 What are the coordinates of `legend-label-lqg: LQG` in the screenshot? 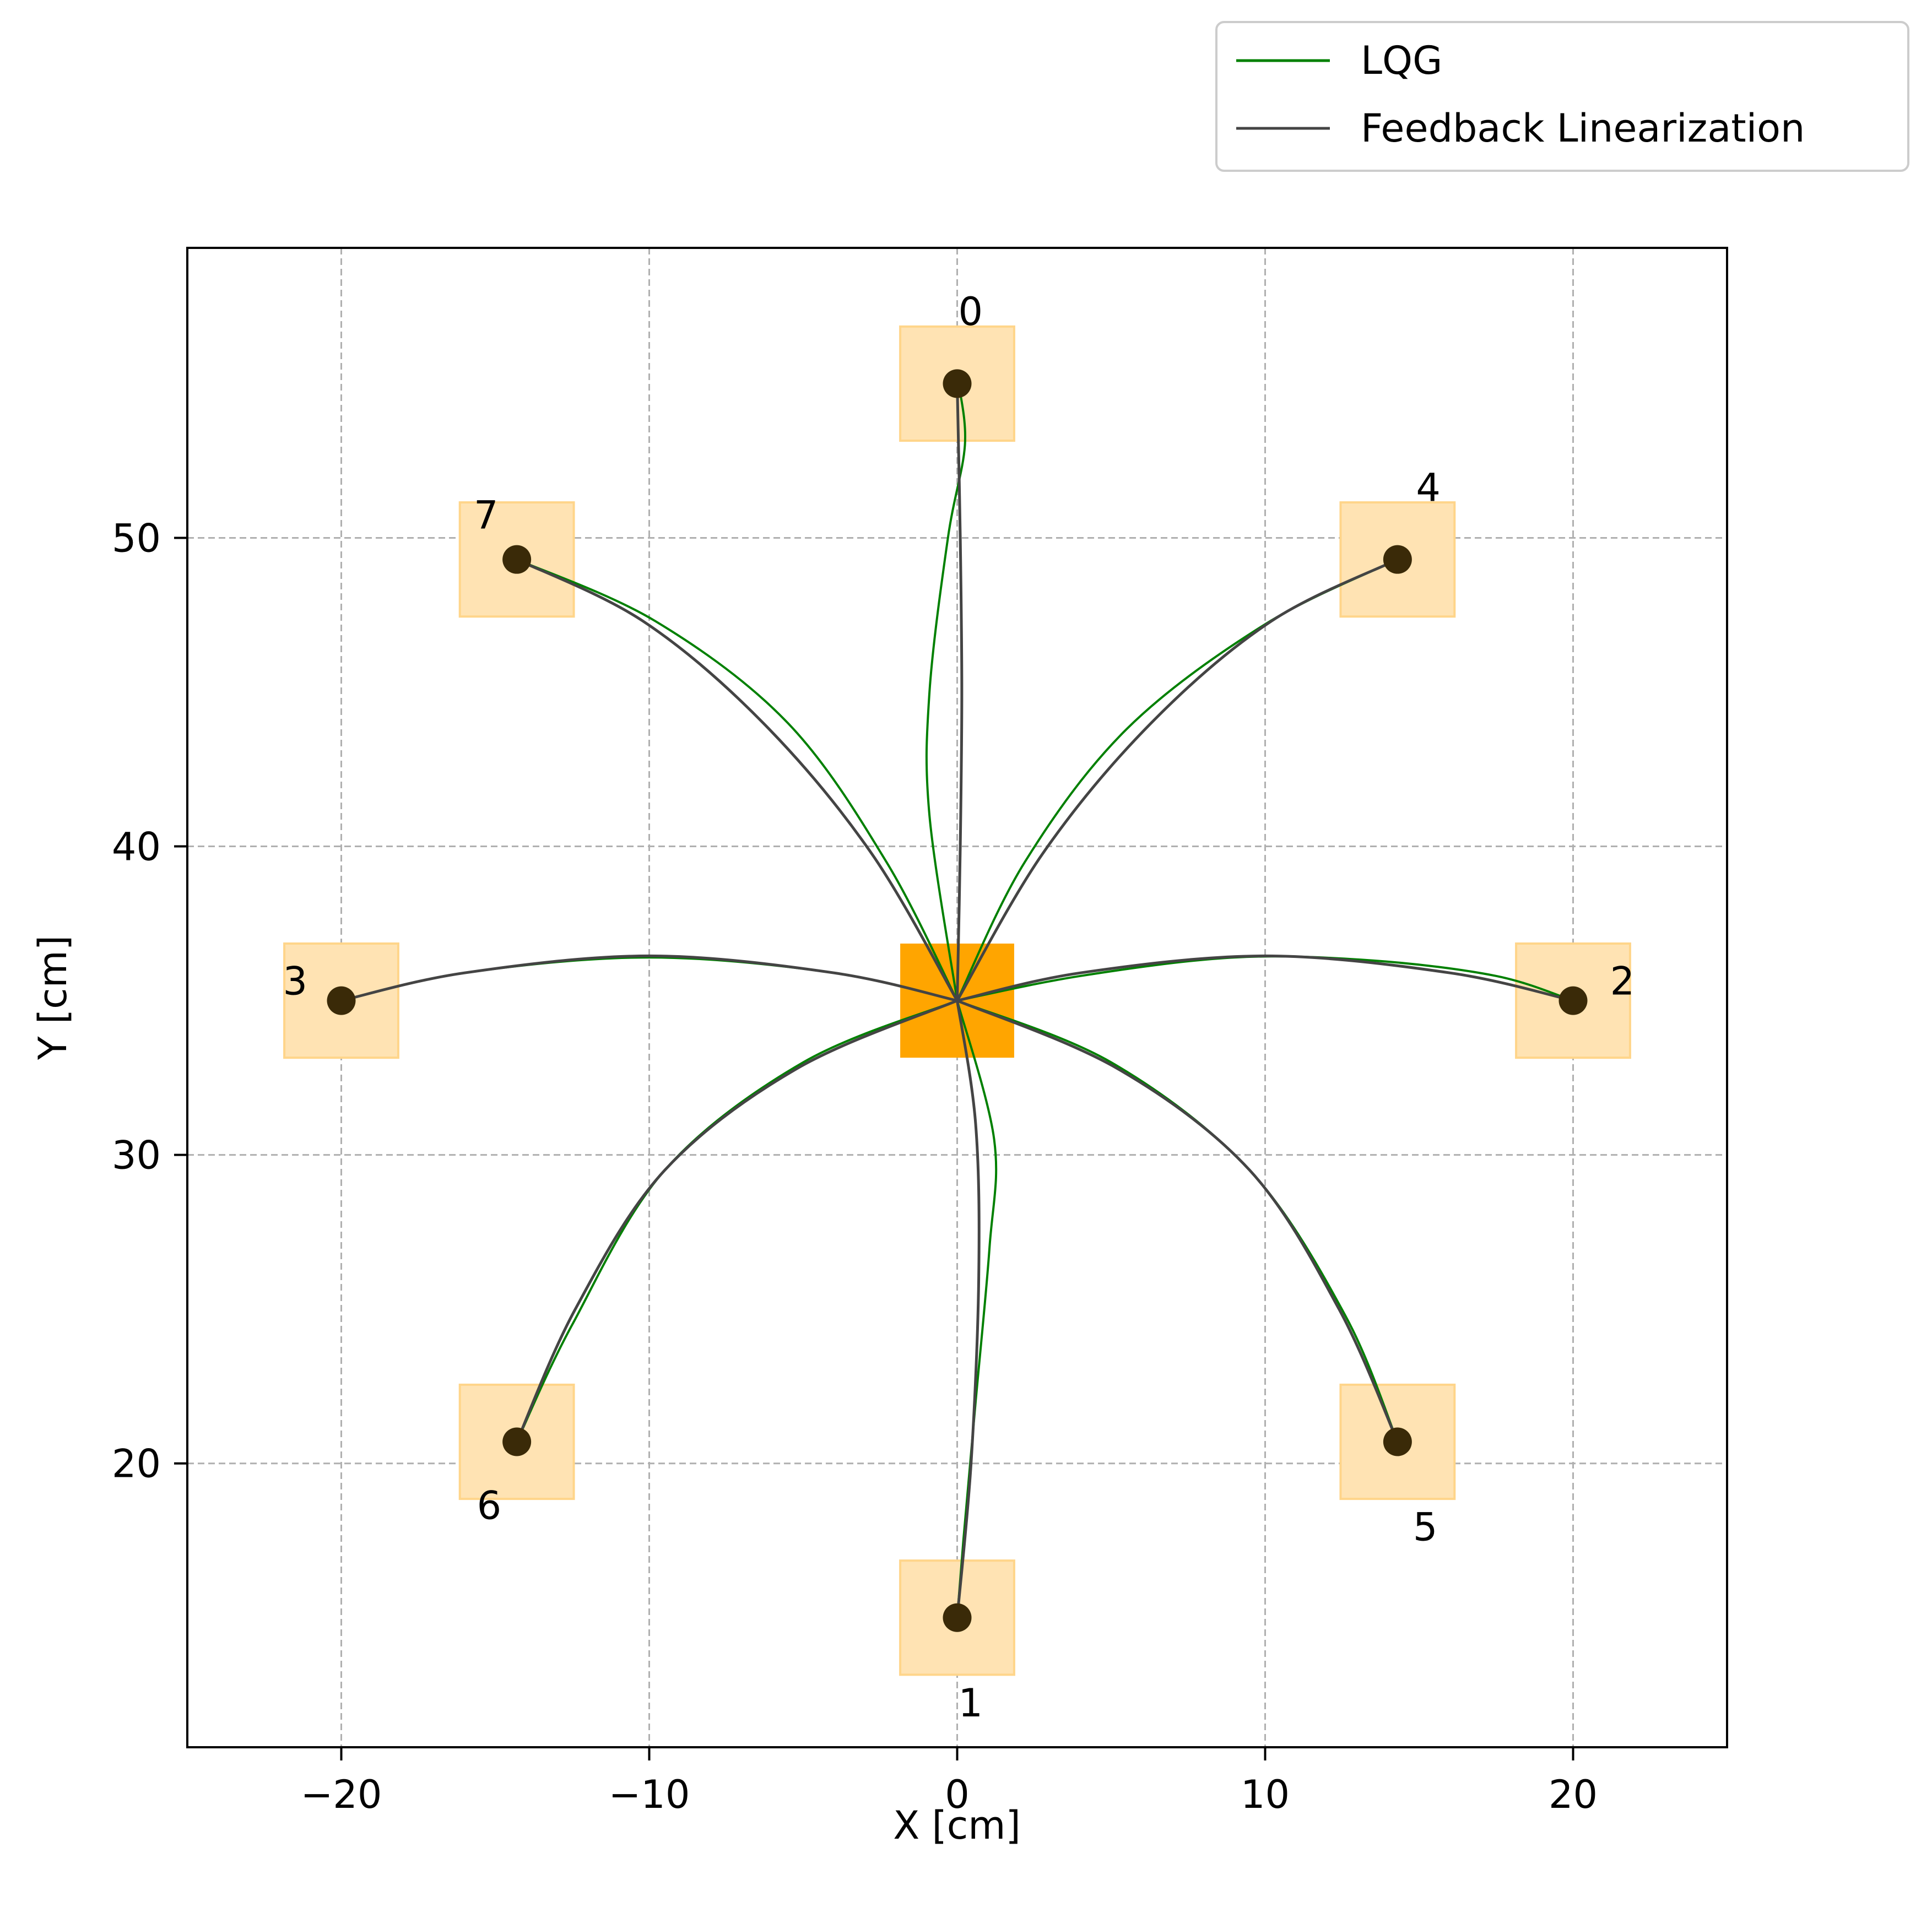 It's located at (1401, 60).